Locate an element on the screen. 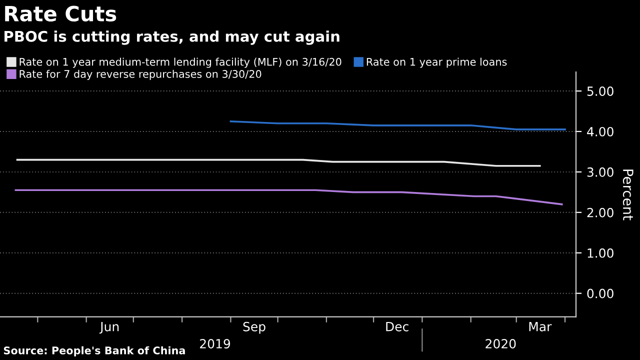 This screenshot has width=640, height=360. y-tick-label: 1.00 is located at coordinates (601, 253).